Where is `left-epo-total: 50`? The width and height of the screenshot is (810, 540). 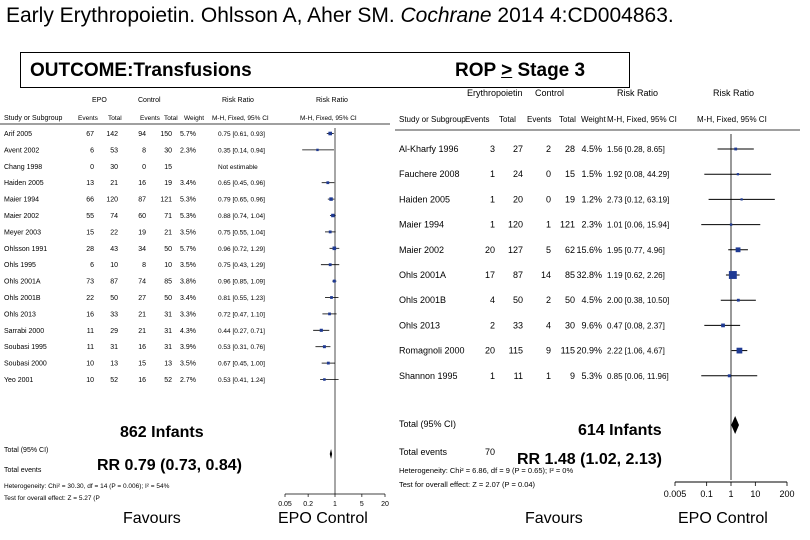 left-epo-total: 50 is located at coordinates (114, 298).